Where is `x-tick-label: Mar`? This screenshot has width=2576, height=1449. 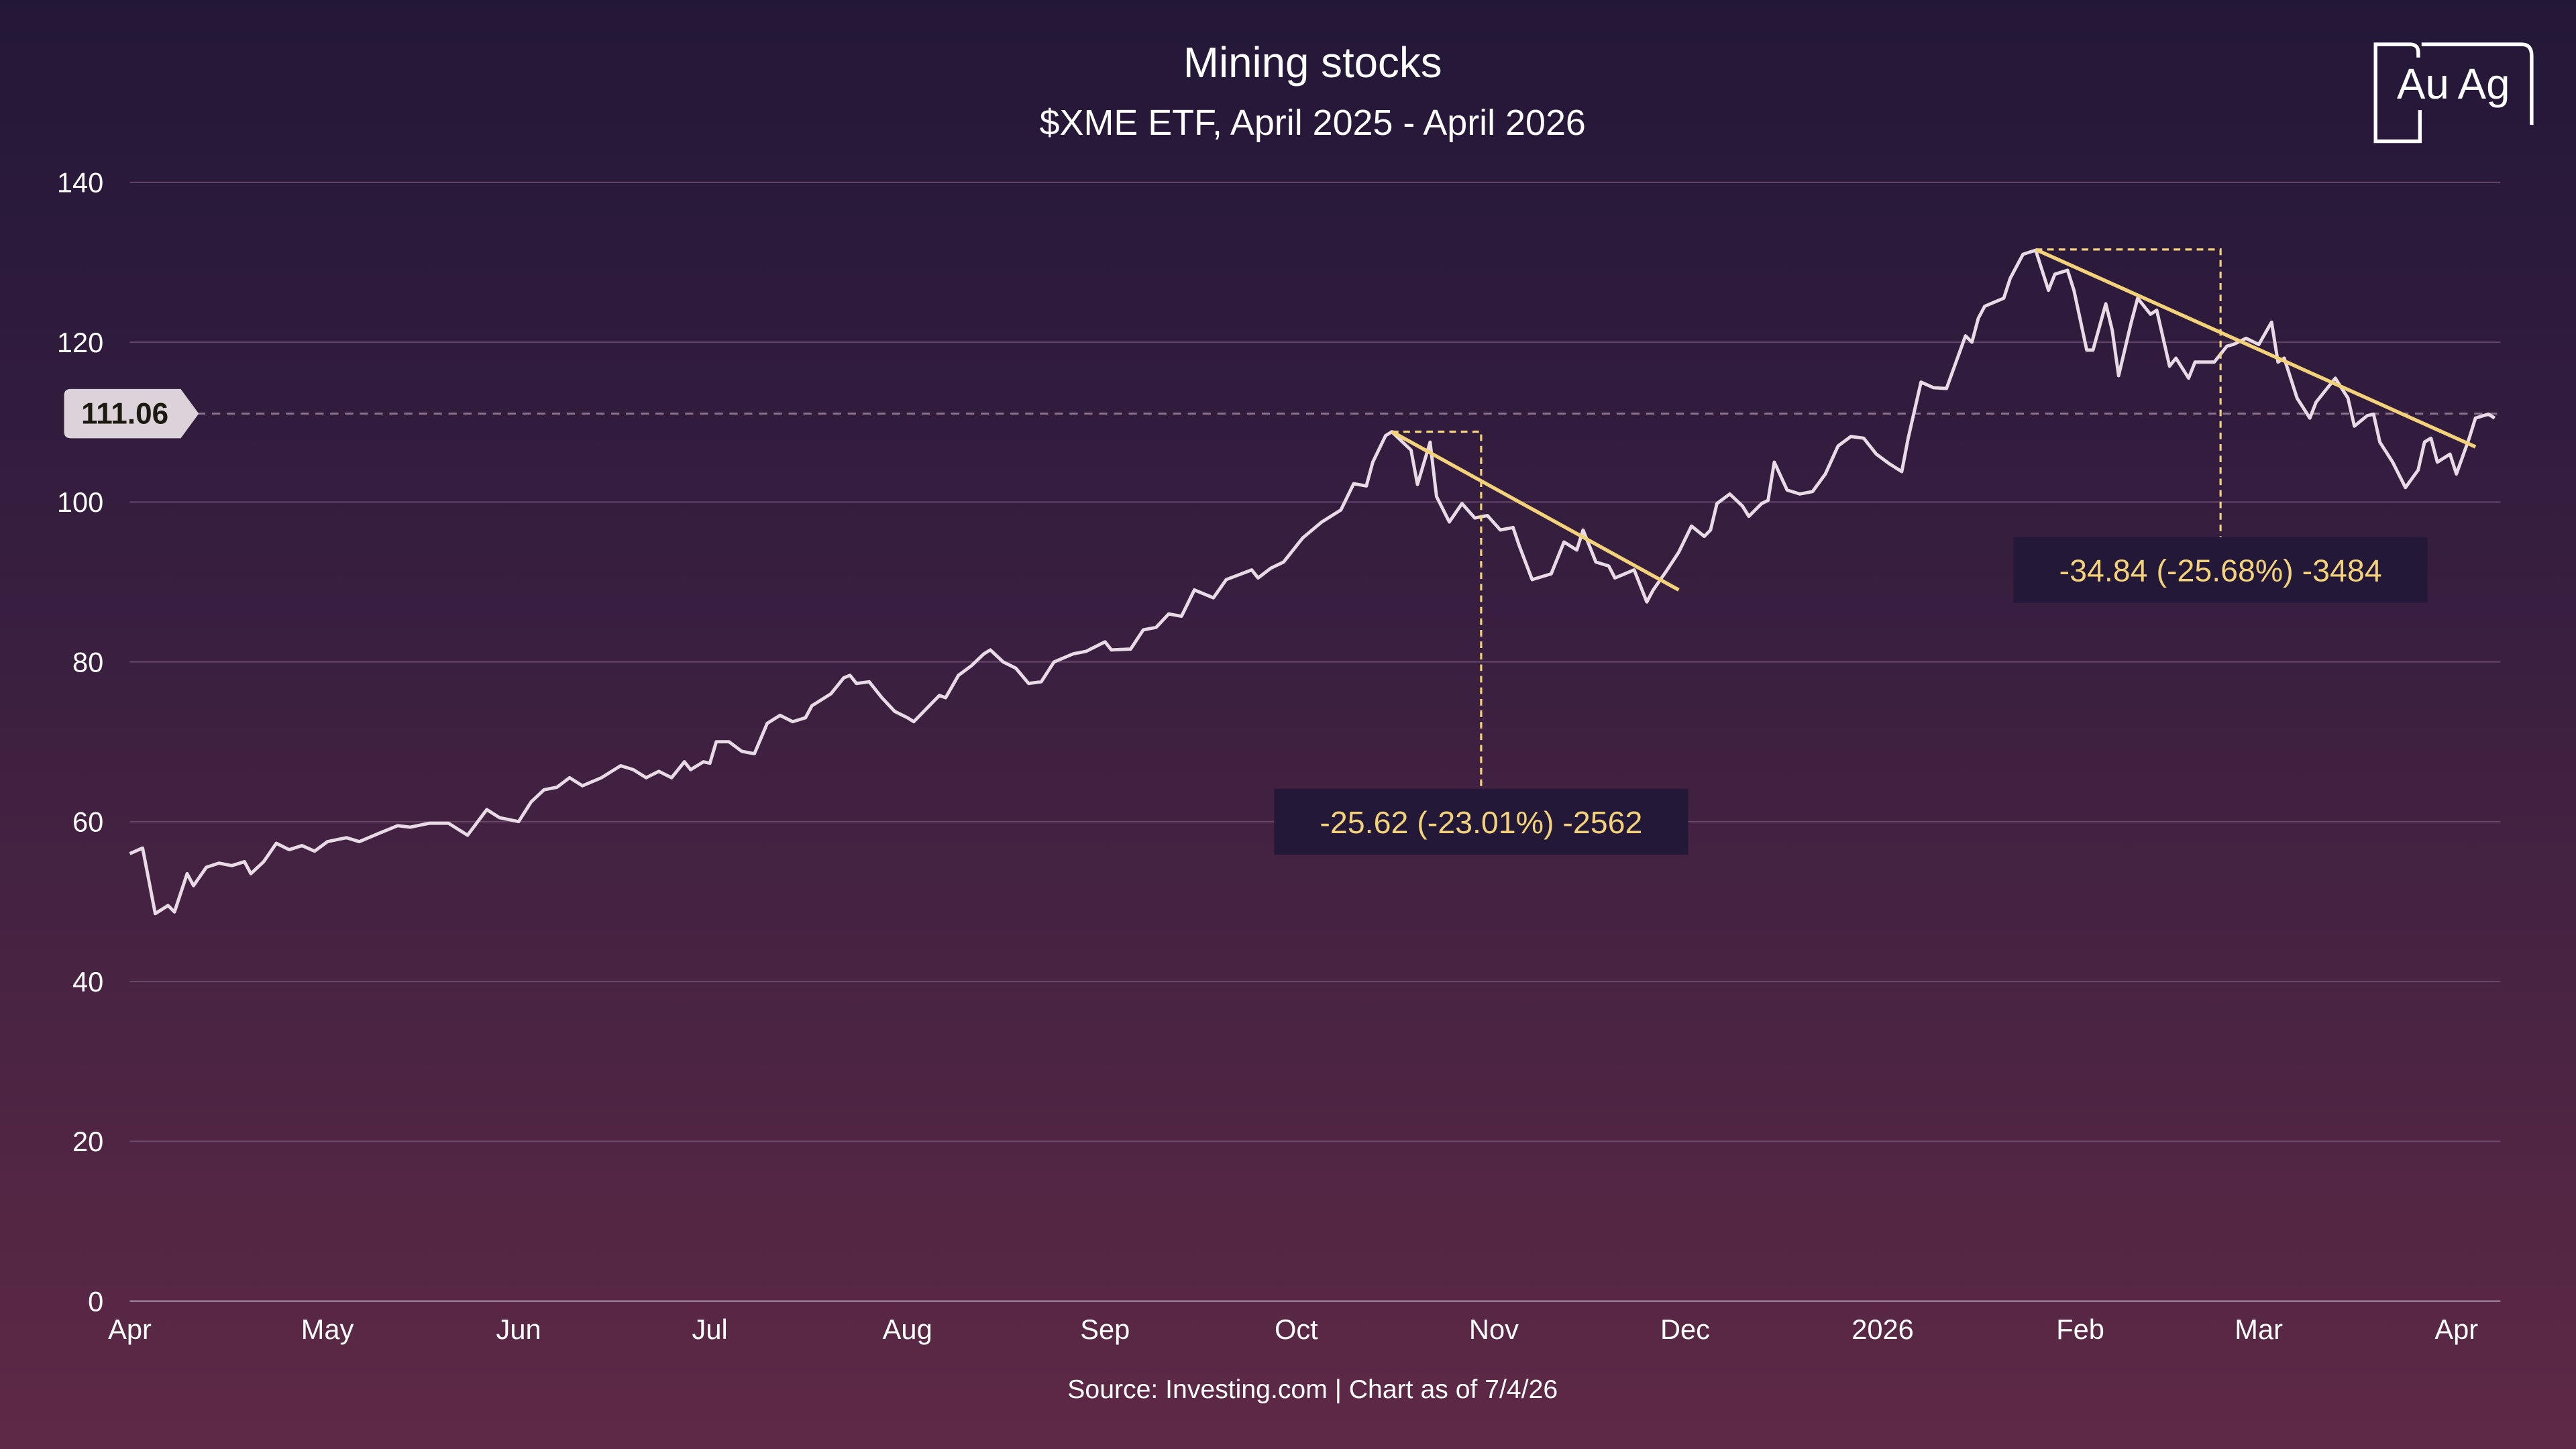 x-tick-label: Mar is located at coordinates (2259, 1329).